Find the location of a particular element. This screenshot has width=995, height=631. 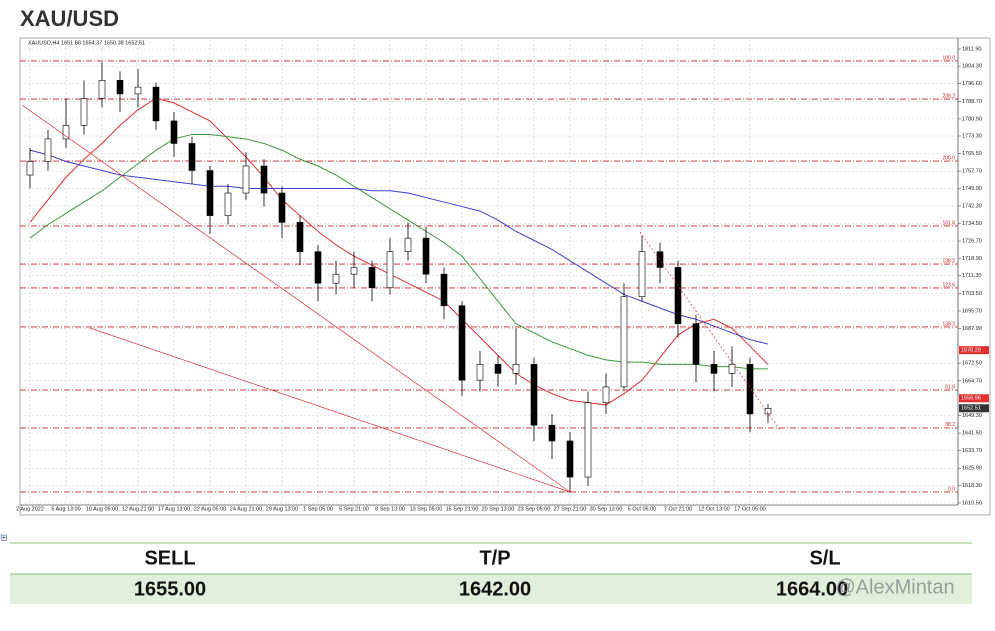

x-tick-label: 13 Sep 05:00 is located at coordinates (426, 509).